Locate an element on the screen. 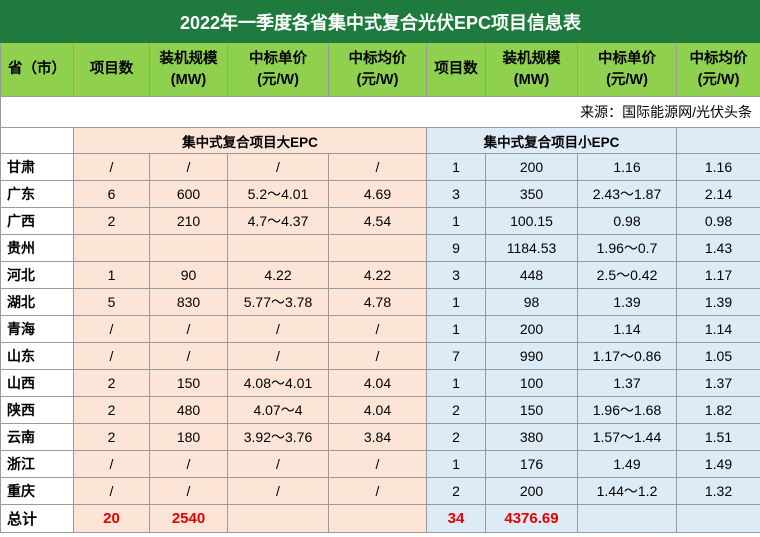 This screenshot has height=537, width=760. table-row: 陕西 2 480 4.07～4 4.04 2 150 1.96～1.68 1.82 is located at coordinates (380, 410).